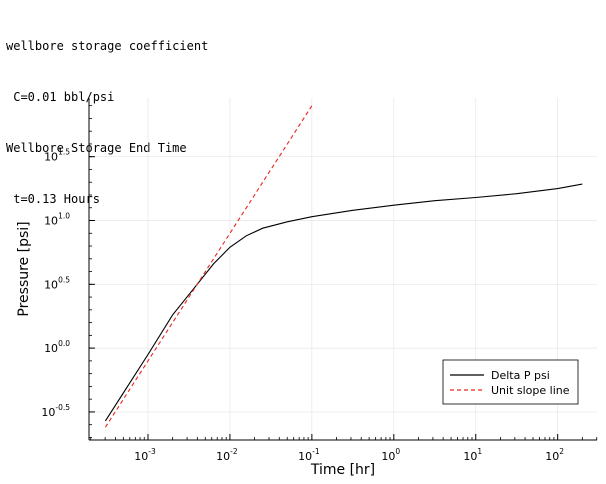 This screenshot has height=484, width=606. Describe the element at coordinates (68, 271) in the screenshot. I see `y-ticks: 10-0.5 100.0 100.5 101.0 101.5` at that location.